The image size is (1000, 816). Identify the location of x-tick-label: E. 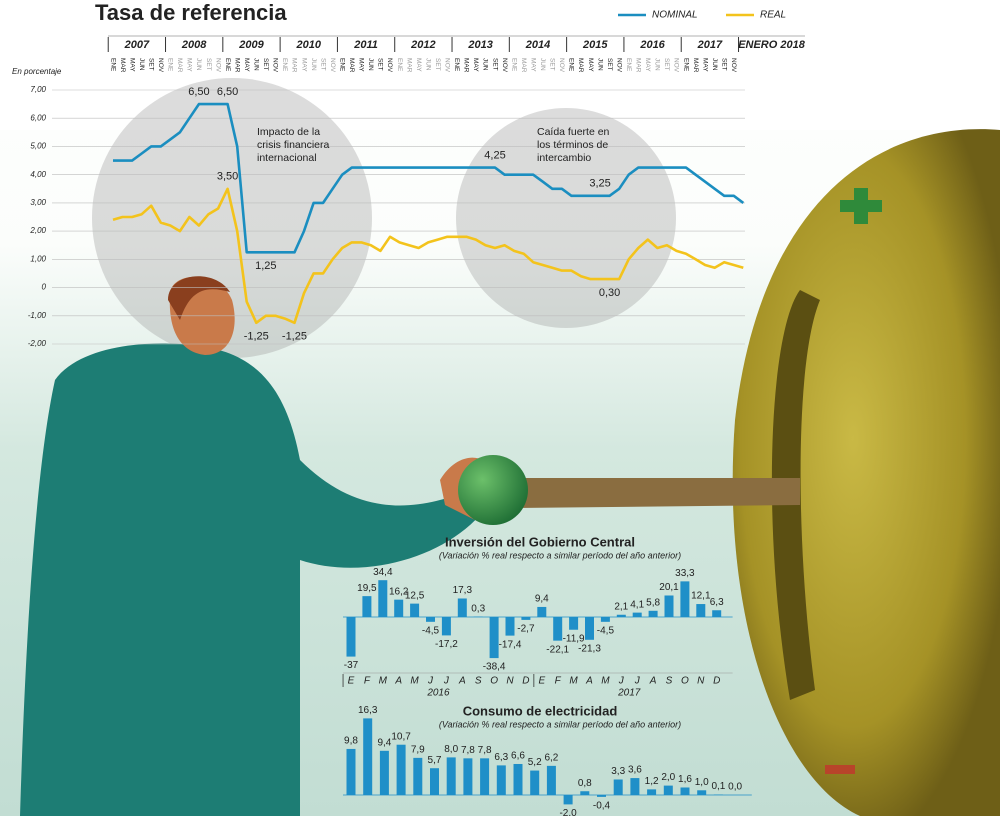
(541, 681).